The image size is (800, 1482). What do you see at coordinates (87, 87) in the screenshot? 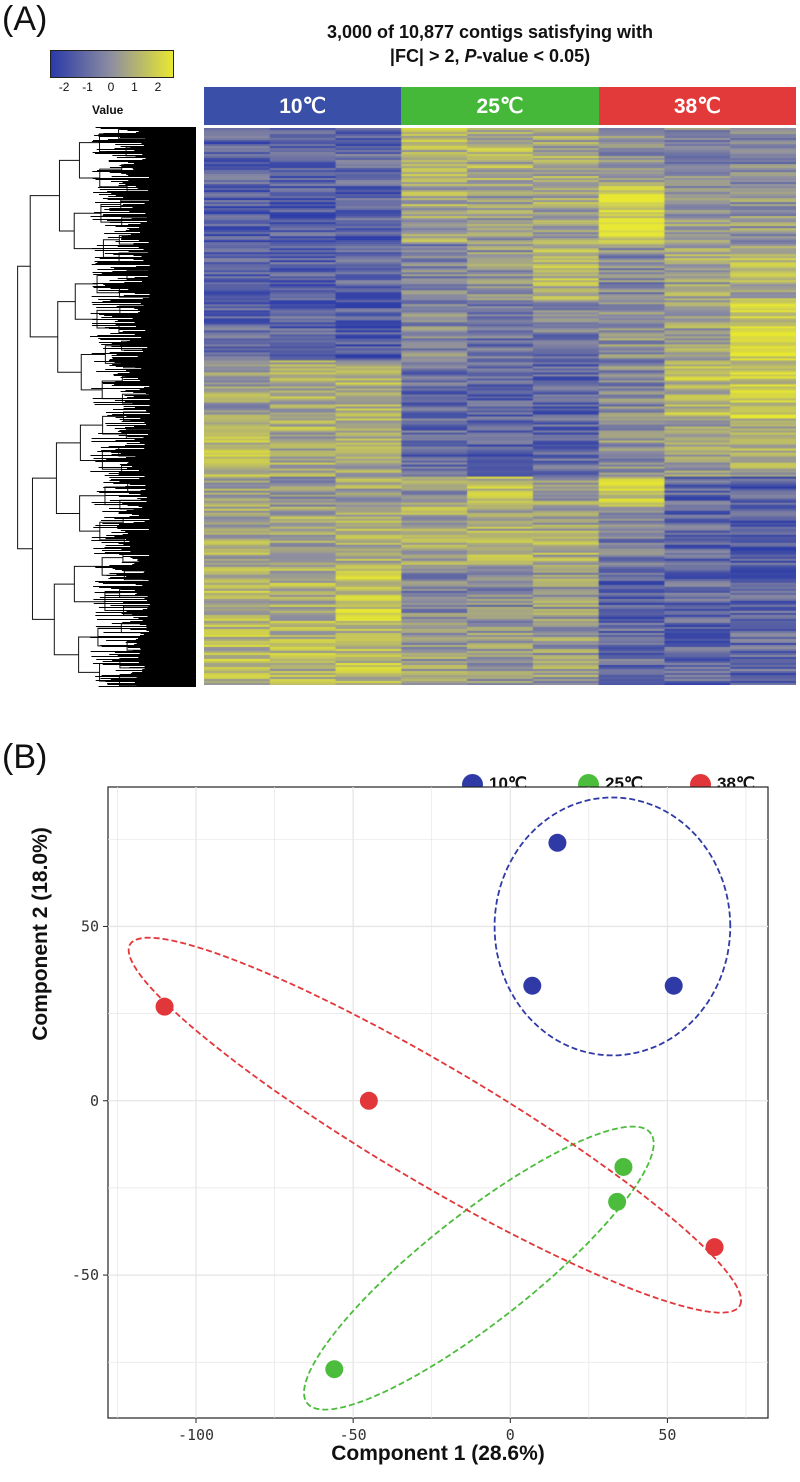
I see `colorbar-tick: -1` at bounding box center [87, 87].